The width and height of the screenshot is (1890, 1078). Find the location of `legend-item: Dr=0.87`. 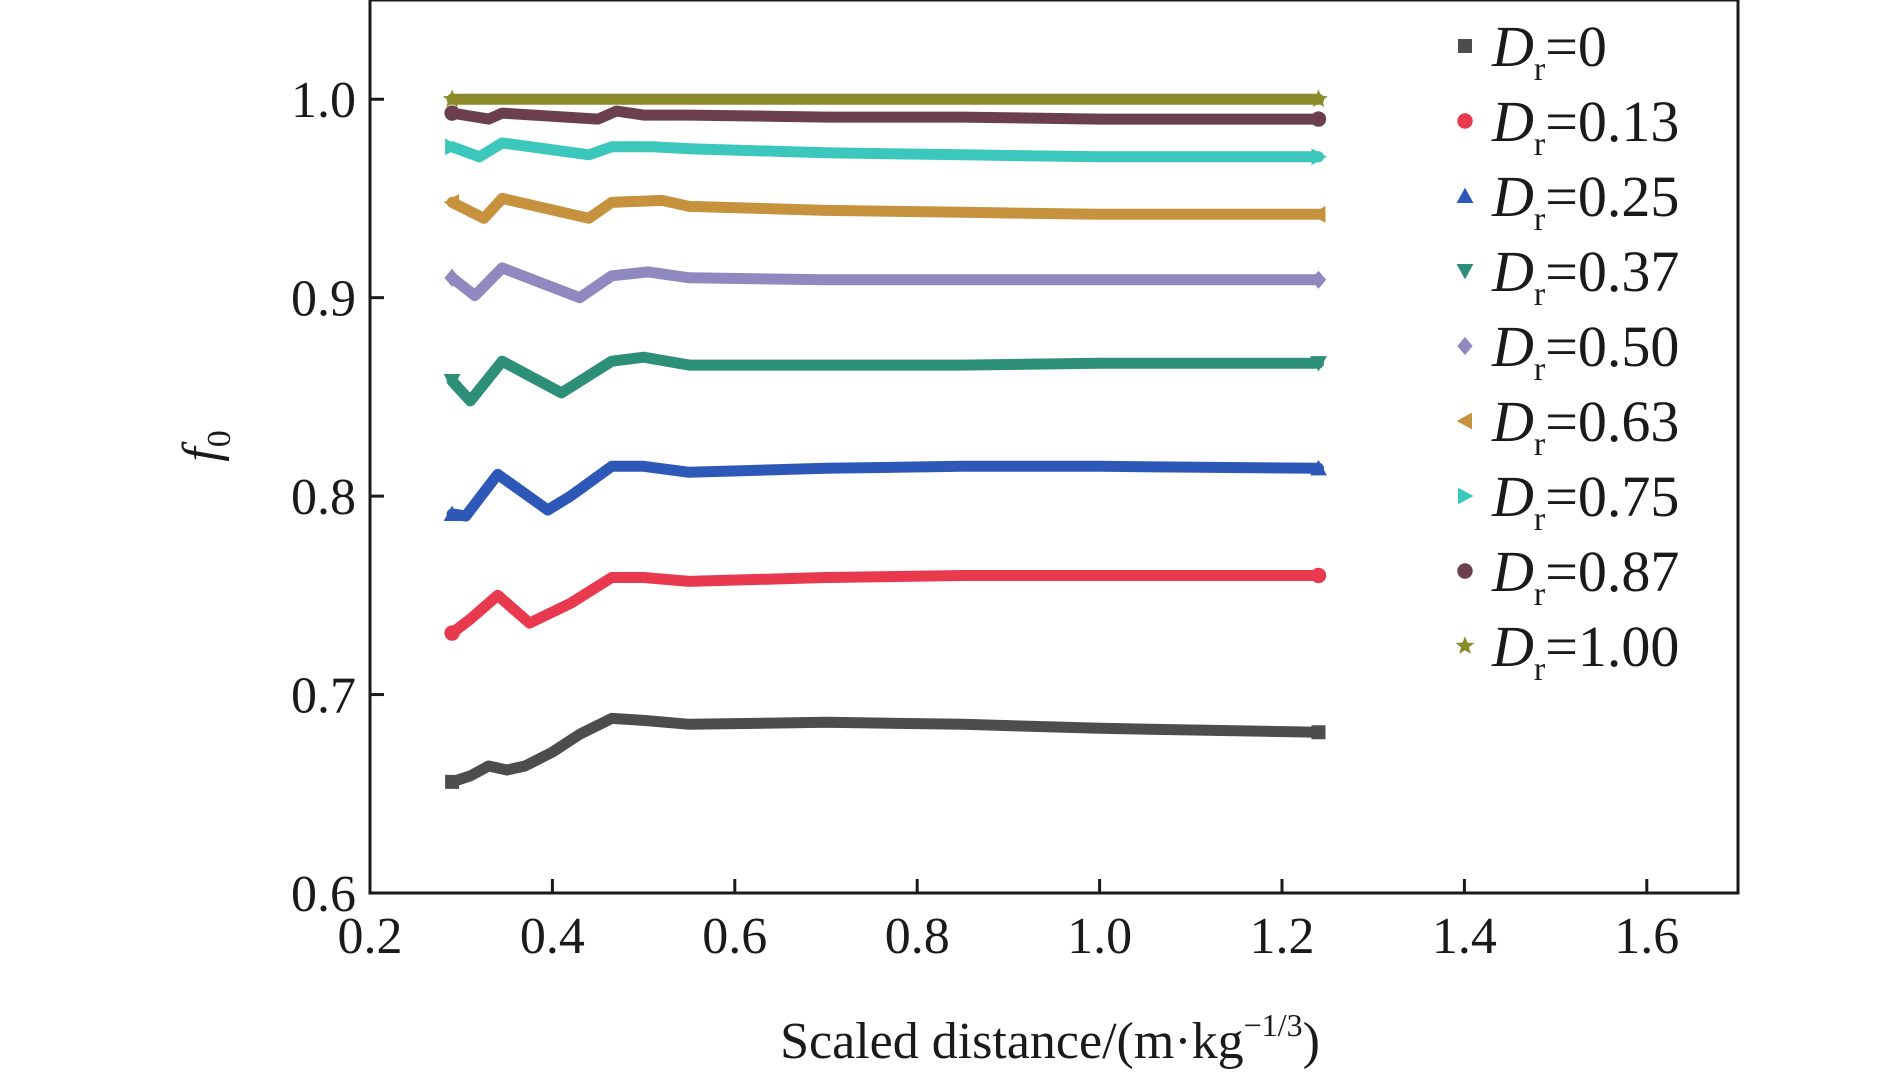

legend-item: Dr=0.87 is located at coordinates (1568, 576).